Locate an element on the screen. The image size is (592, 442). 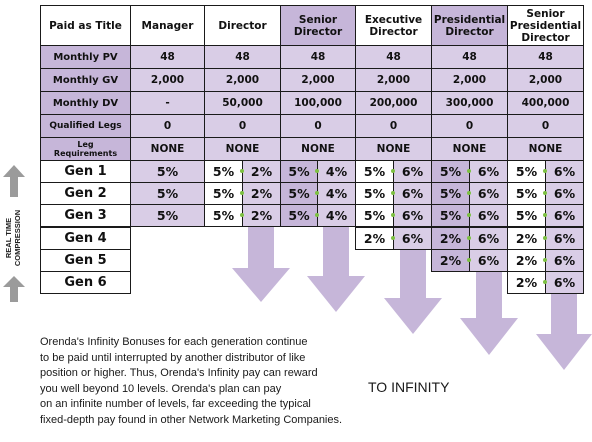
legs-manager: 0 is located at coordinates (167, 126).